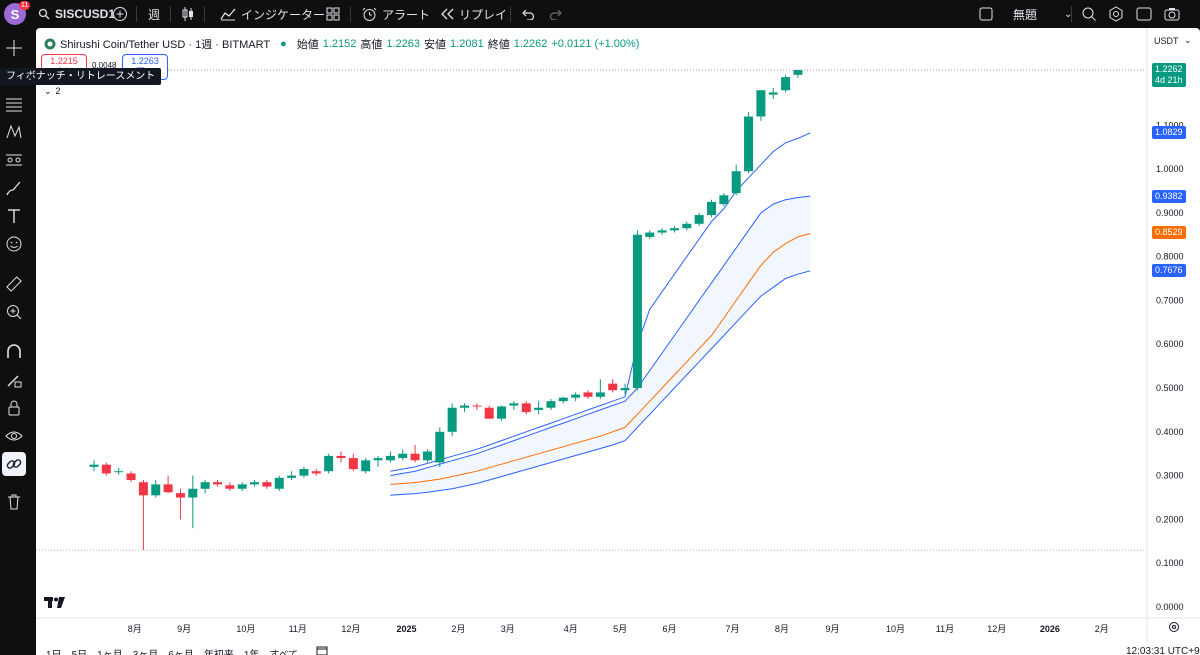 Image resolution: width=1200 pixels, height=655 pixels. Describe the element at coordinates (110, 650) in the screenshot. I see `timeframe-option: 1ヶ月` at that location.